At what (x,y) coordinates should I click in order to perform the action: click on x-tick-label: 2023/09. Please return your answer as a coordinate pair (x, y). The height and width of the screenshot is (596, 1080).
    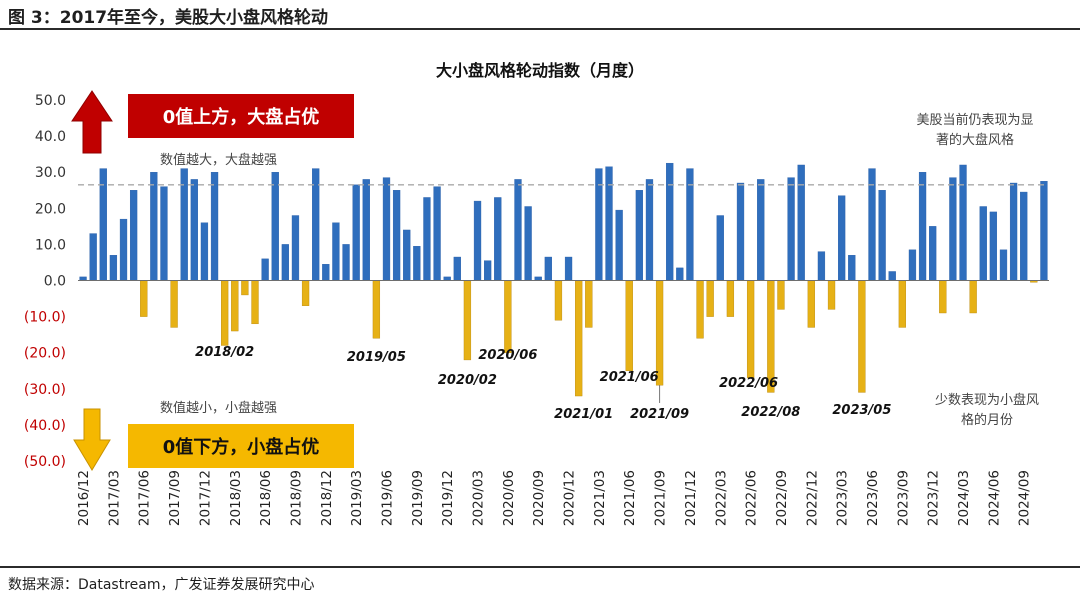
    Looking at the image, I should click on (903, 498).